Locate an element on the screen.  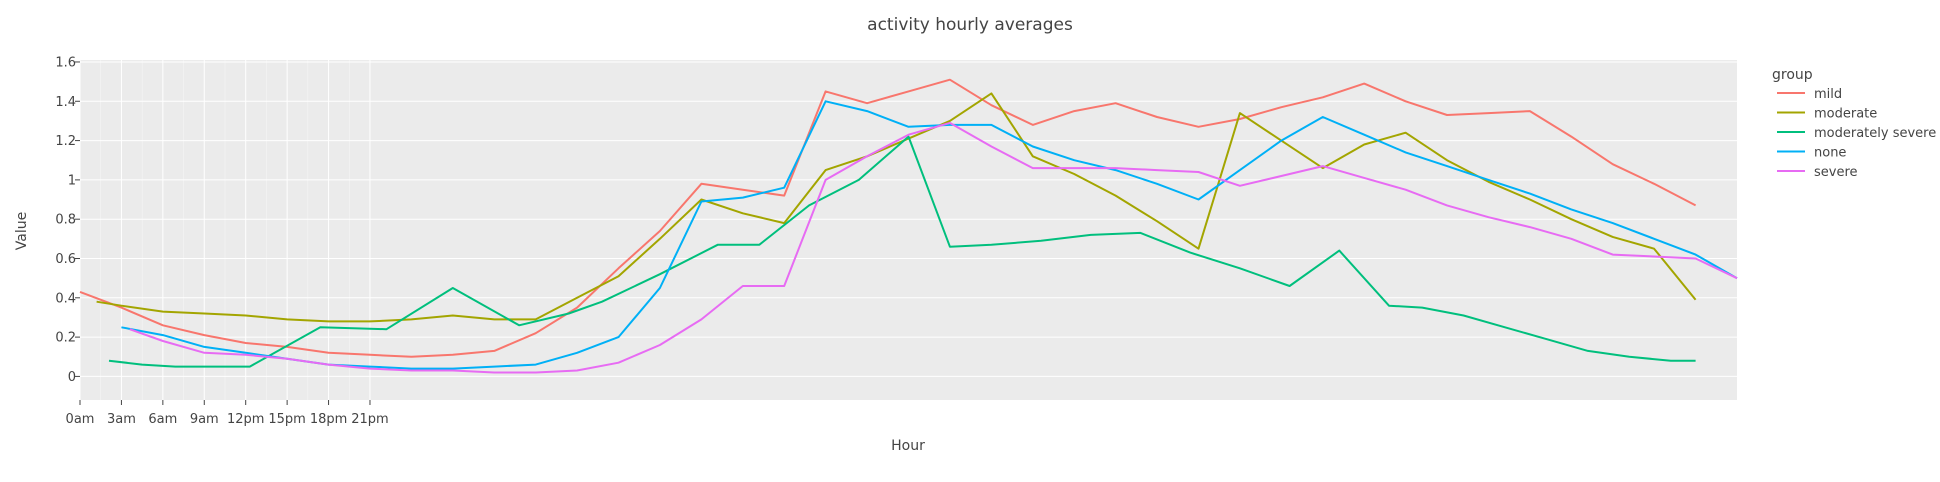
y-tick-label: 1 is located at coordinates (72, 180).